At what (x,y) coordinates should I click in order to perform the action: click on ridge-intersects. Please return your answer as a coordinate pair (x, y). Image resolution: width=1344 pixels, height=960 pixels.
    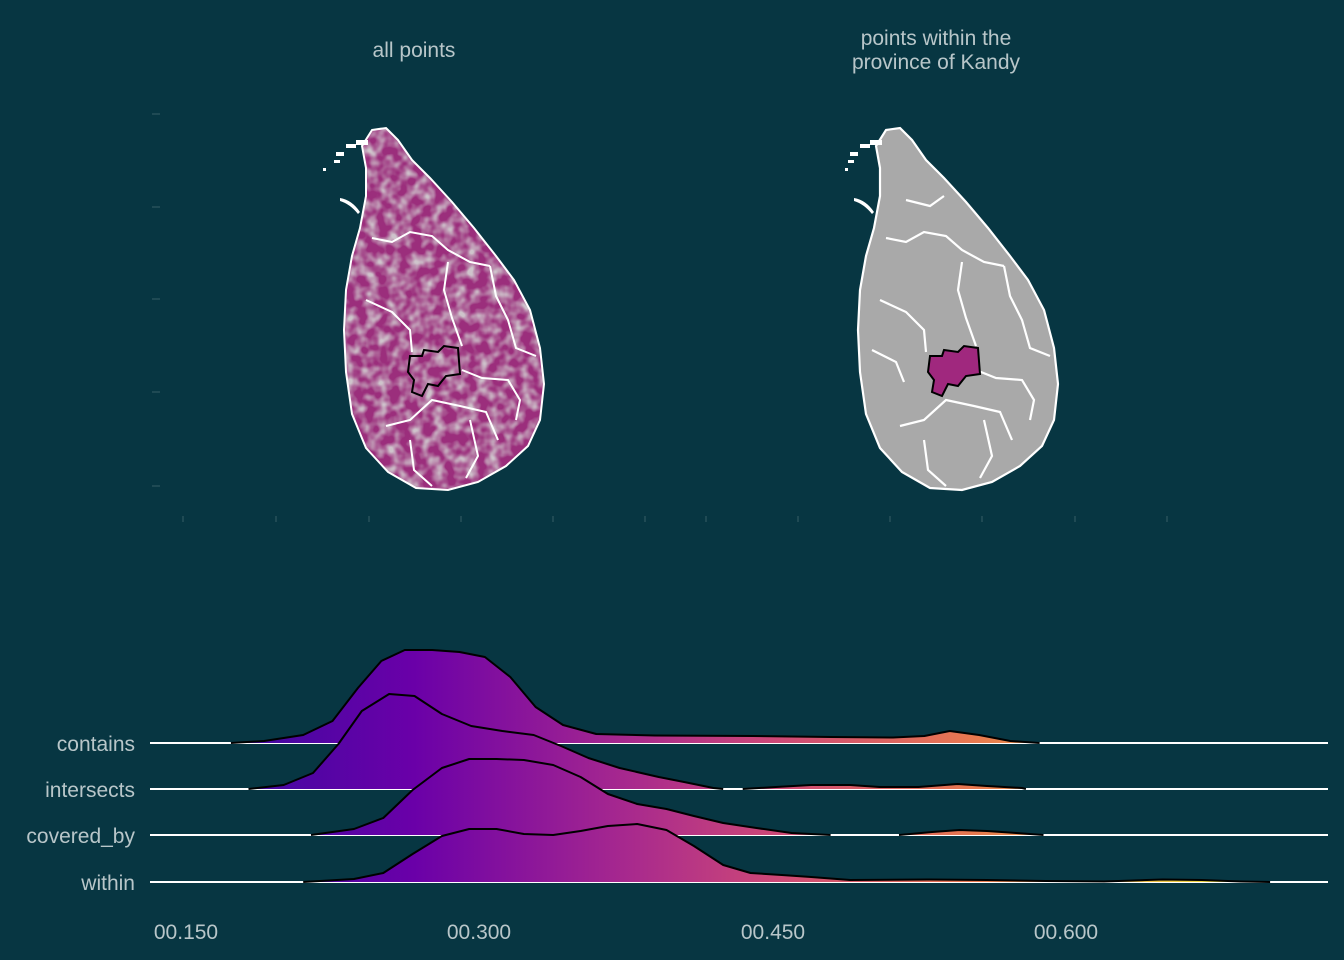
    Looking at the image, I should click on (637, 741).